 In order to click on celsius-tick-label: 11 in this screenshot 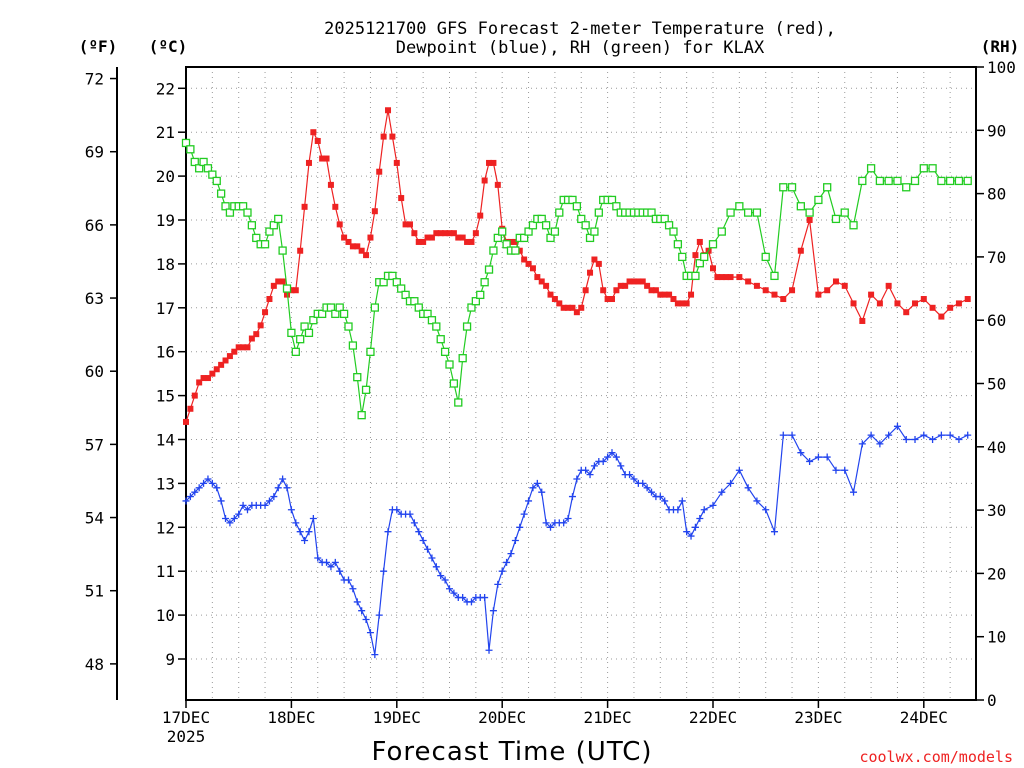, I will do `click(165, 571)`.